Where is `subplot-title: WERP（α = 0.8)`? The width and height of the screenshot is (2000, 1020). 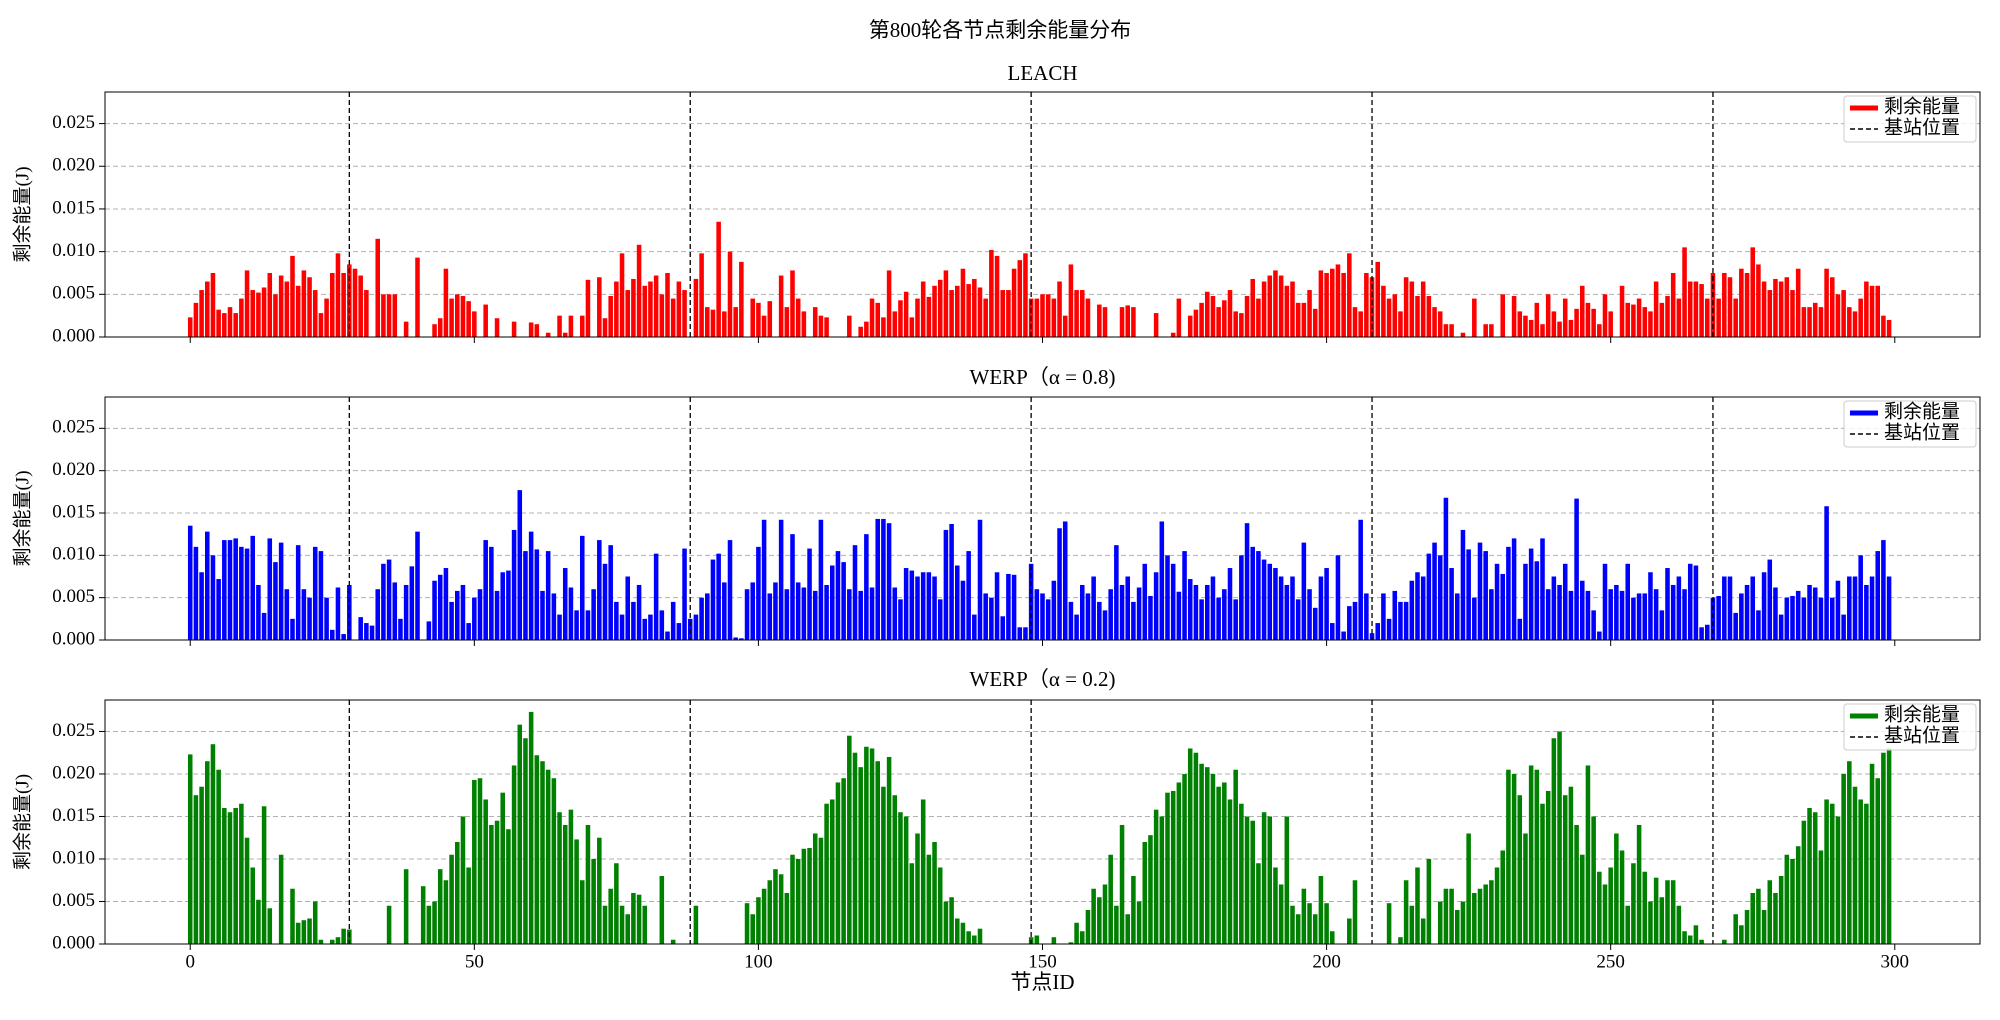 subplot-title: WERP（α = 0.8) is located at coordinates (1043, 377).